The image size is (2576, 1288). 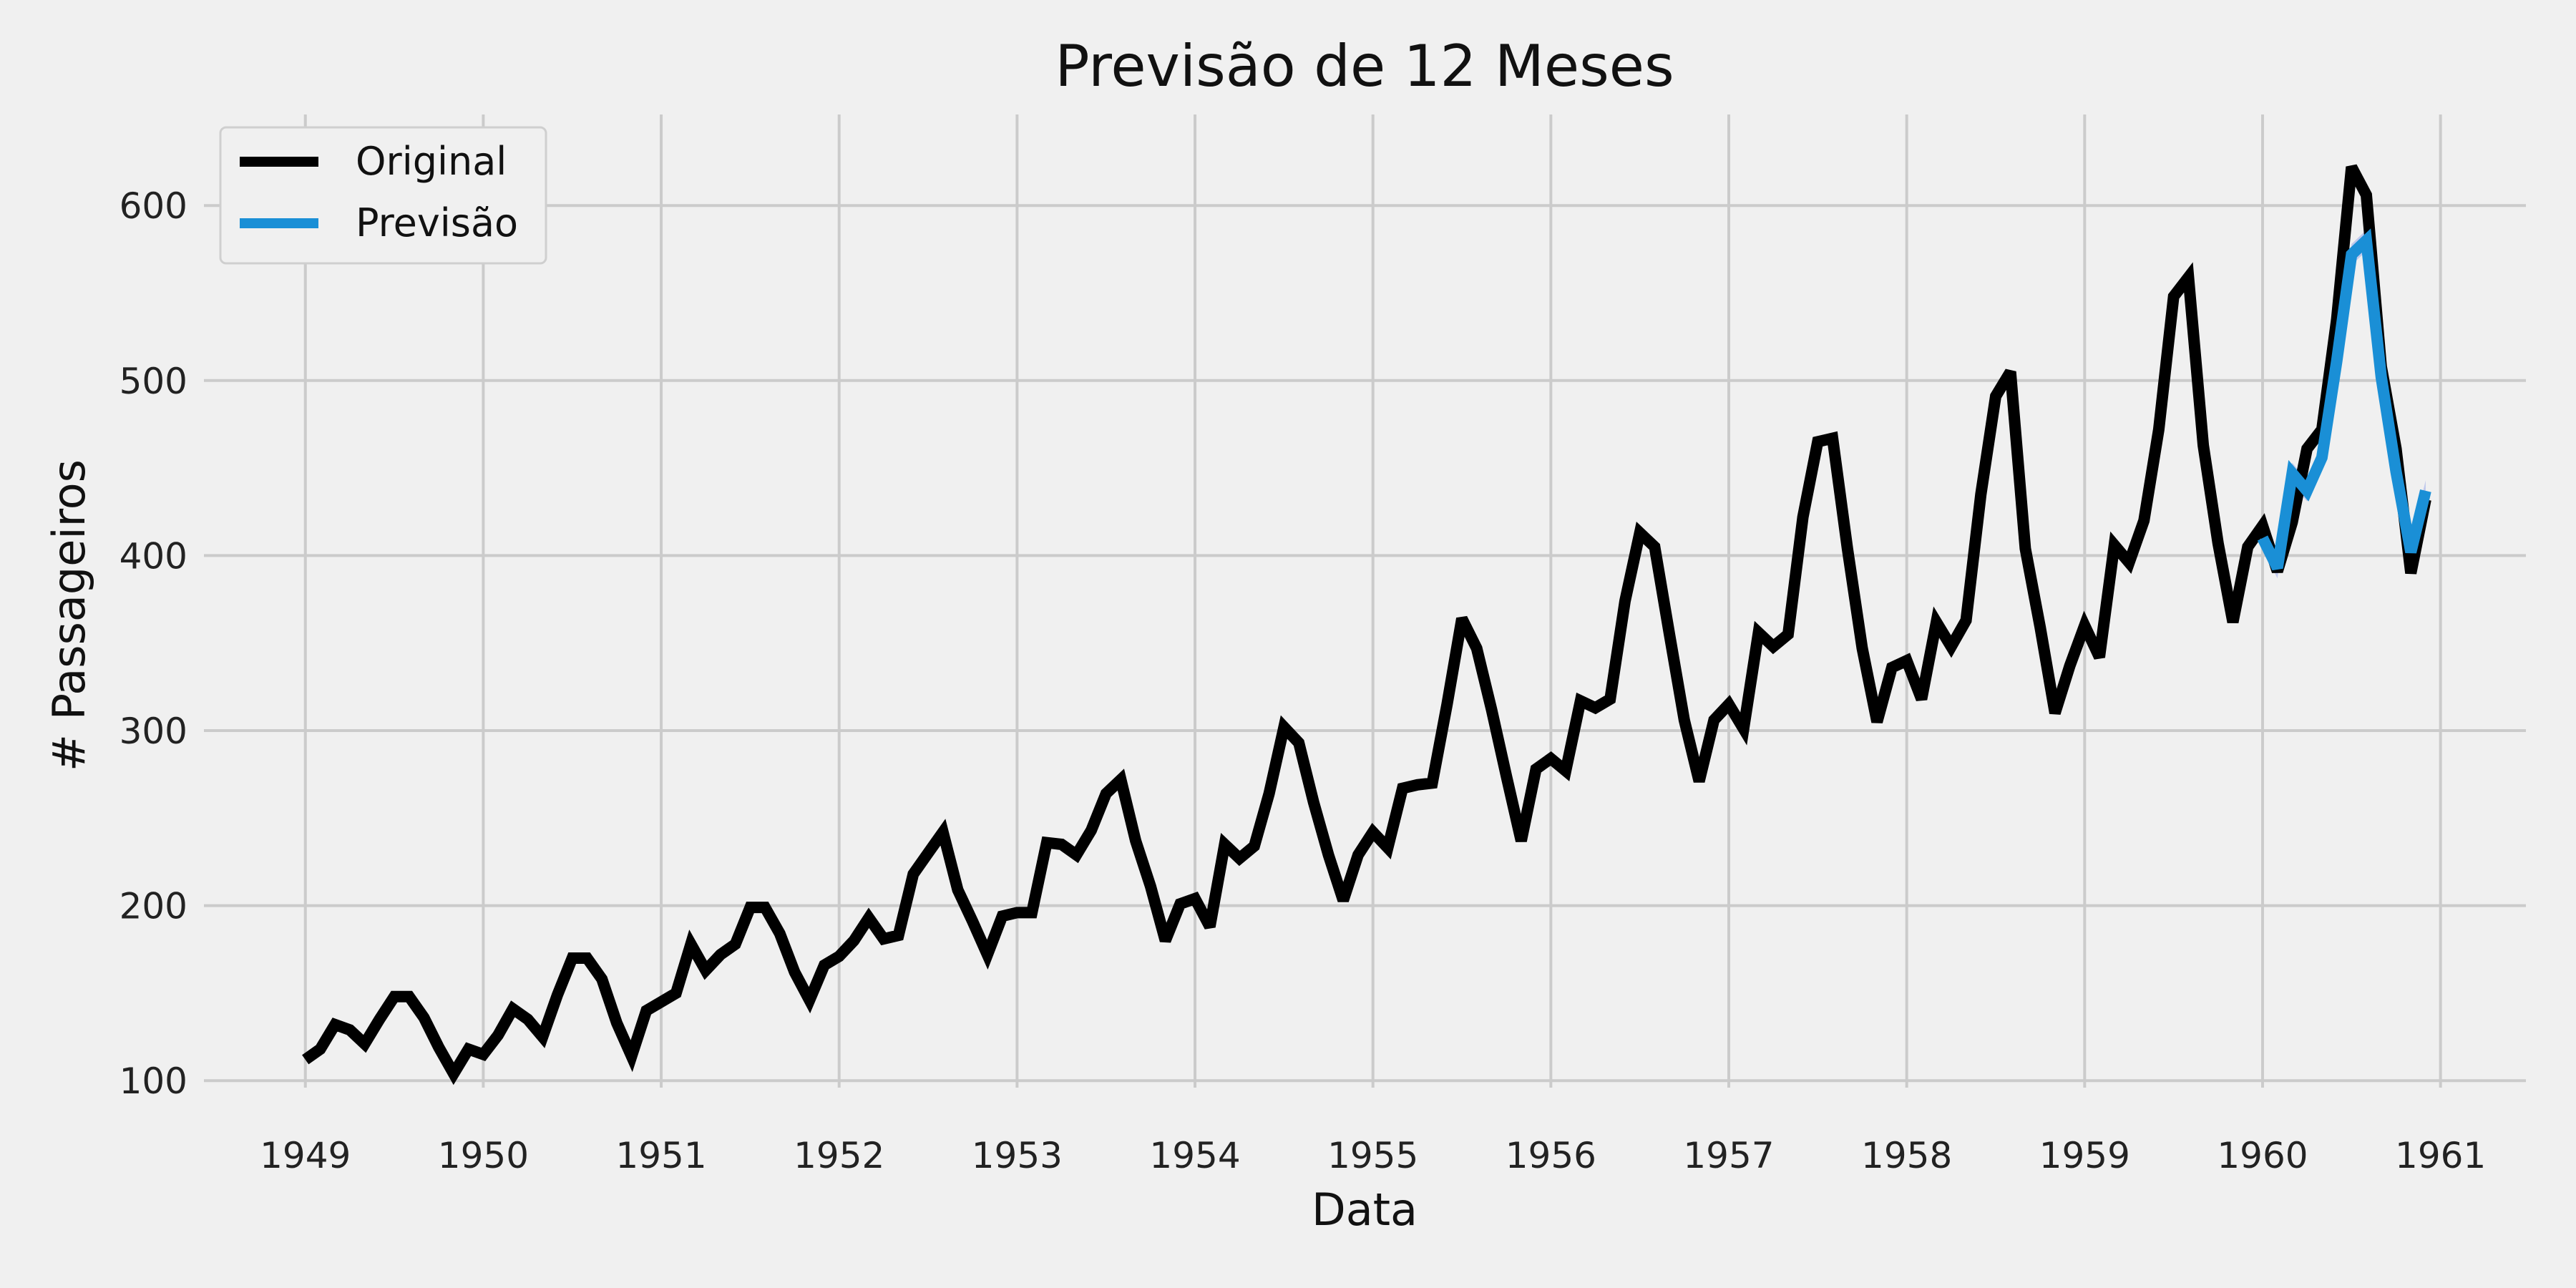 What do you see at coordinates (660, 1155) in the screenshot?
I see `x-tick-label: 1951` at bounding box center [660, 1155].